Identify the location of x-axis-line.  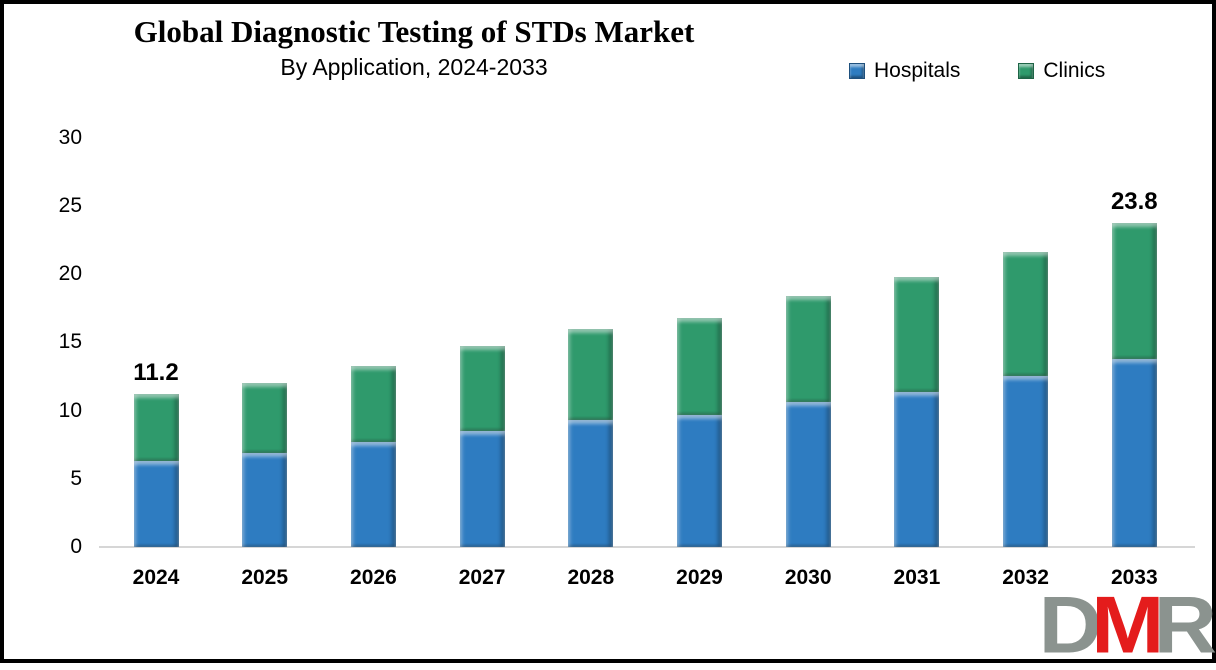
(647, 547).